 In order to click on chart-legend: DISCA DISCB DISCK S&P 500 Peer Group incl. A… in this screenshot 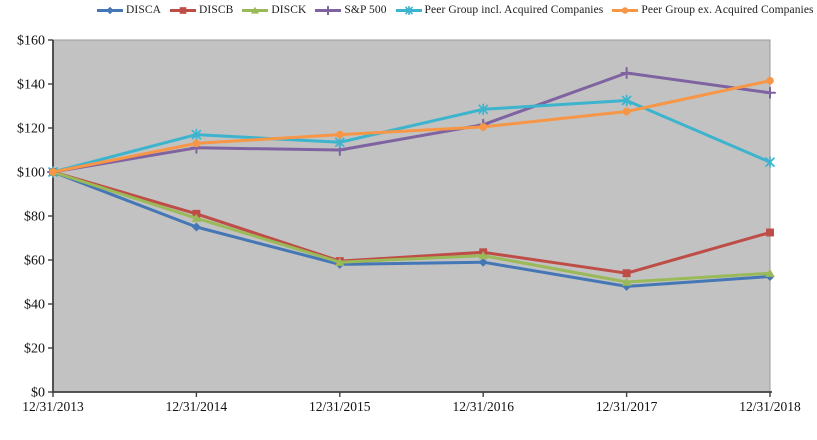, I will do `click(457, 10)`.